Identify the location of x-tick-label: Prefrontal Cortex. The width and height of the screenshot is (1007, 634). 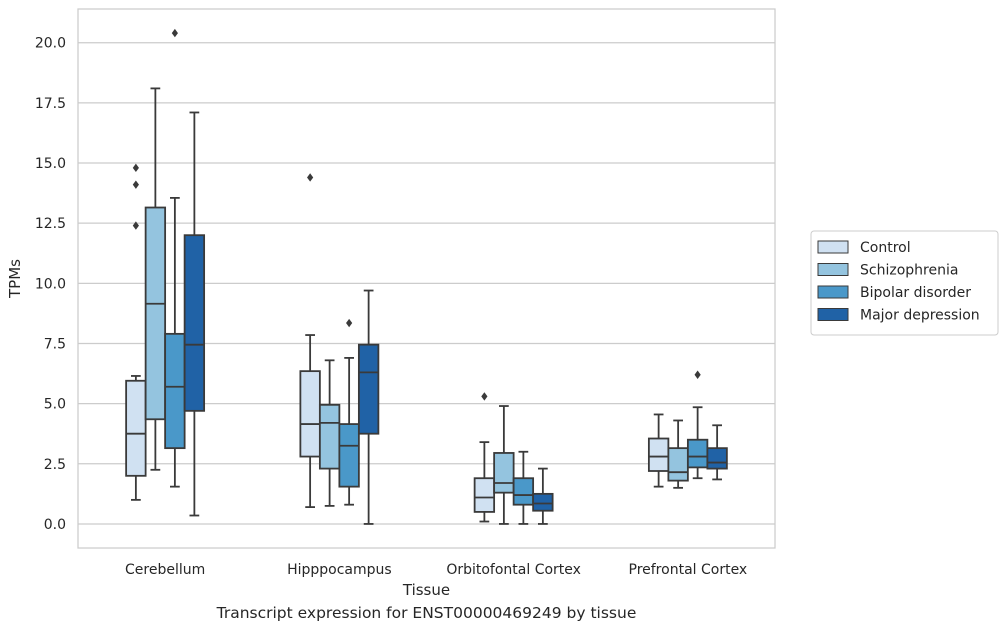
(688, 570).